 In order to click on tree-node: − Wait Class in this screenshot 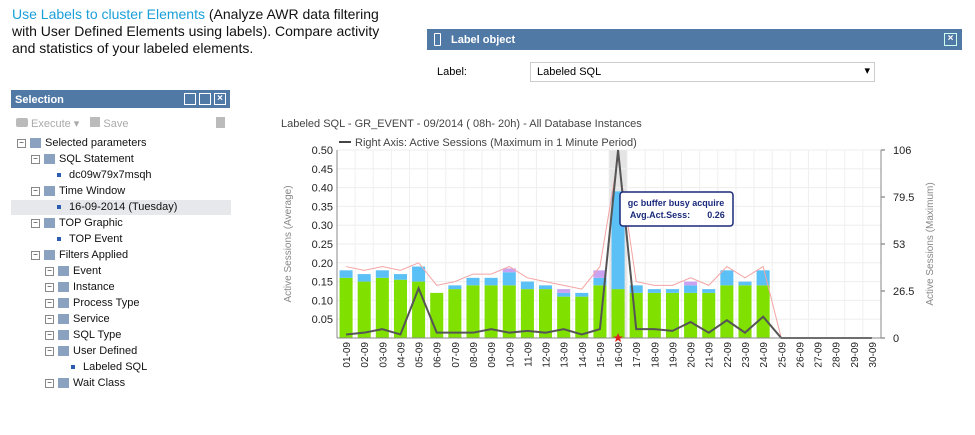, I will do `click(85, 383)`.